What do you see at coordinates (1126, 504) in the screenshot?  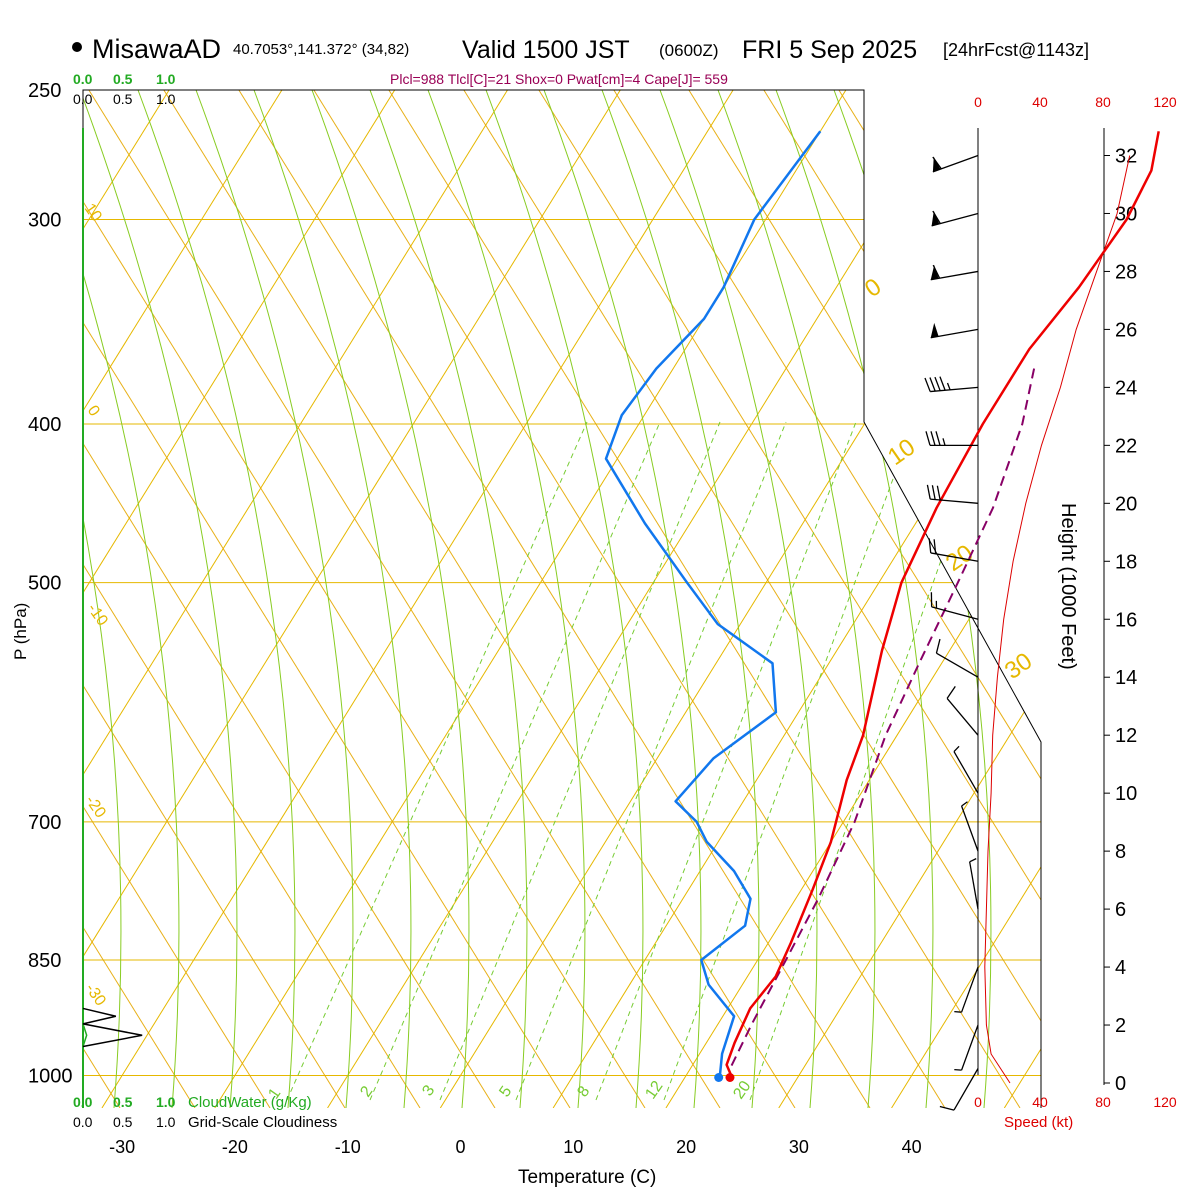 I see `height-tick-label: 20` at bounding box center [1126, 504].